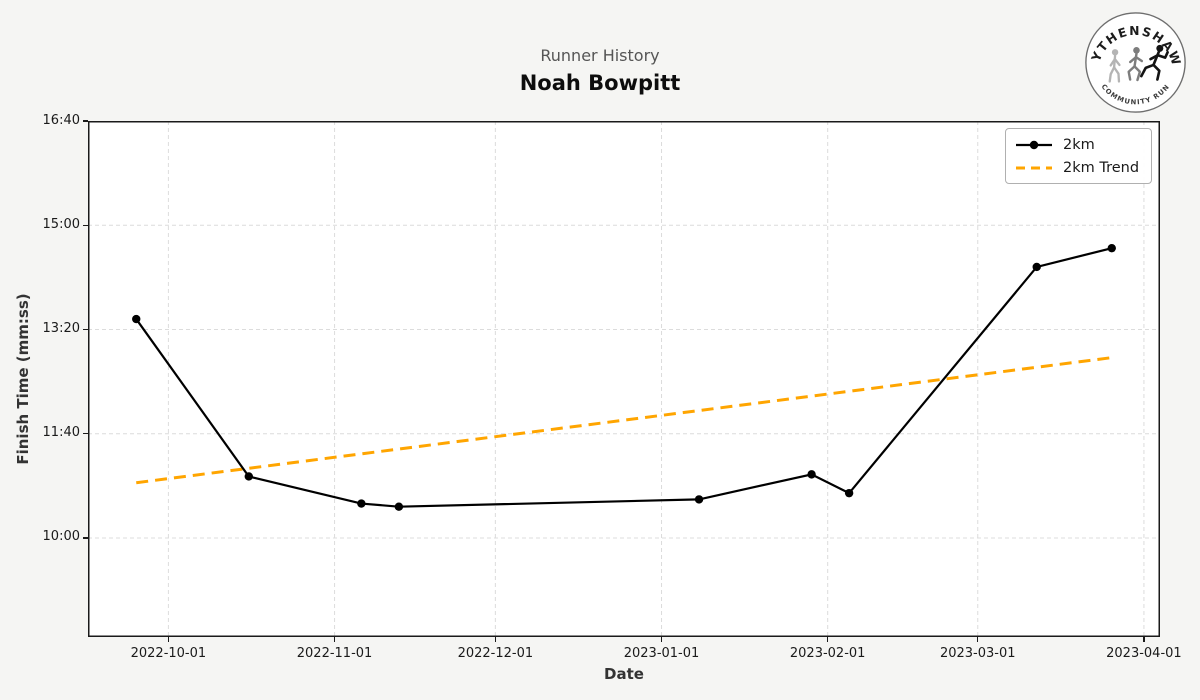 Image resolution: width=1200 pixels, height=700 pixels. Describe the element at coordinates (61, 328) in the screenshot. I see `y-tick-label: 13:20` at that location.